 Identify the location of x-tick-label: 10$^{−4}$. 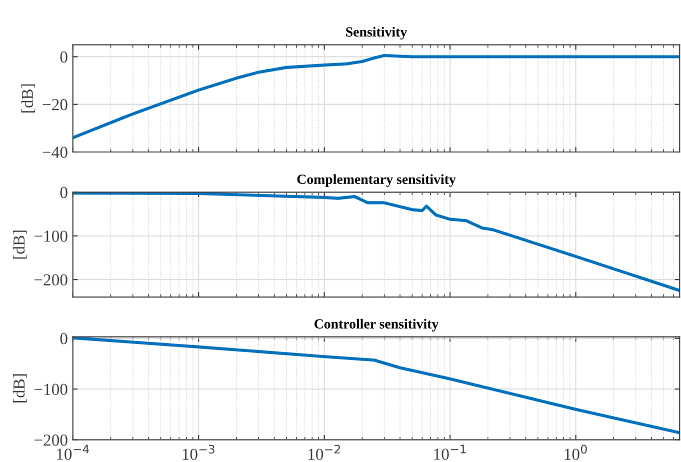
(73, 452).